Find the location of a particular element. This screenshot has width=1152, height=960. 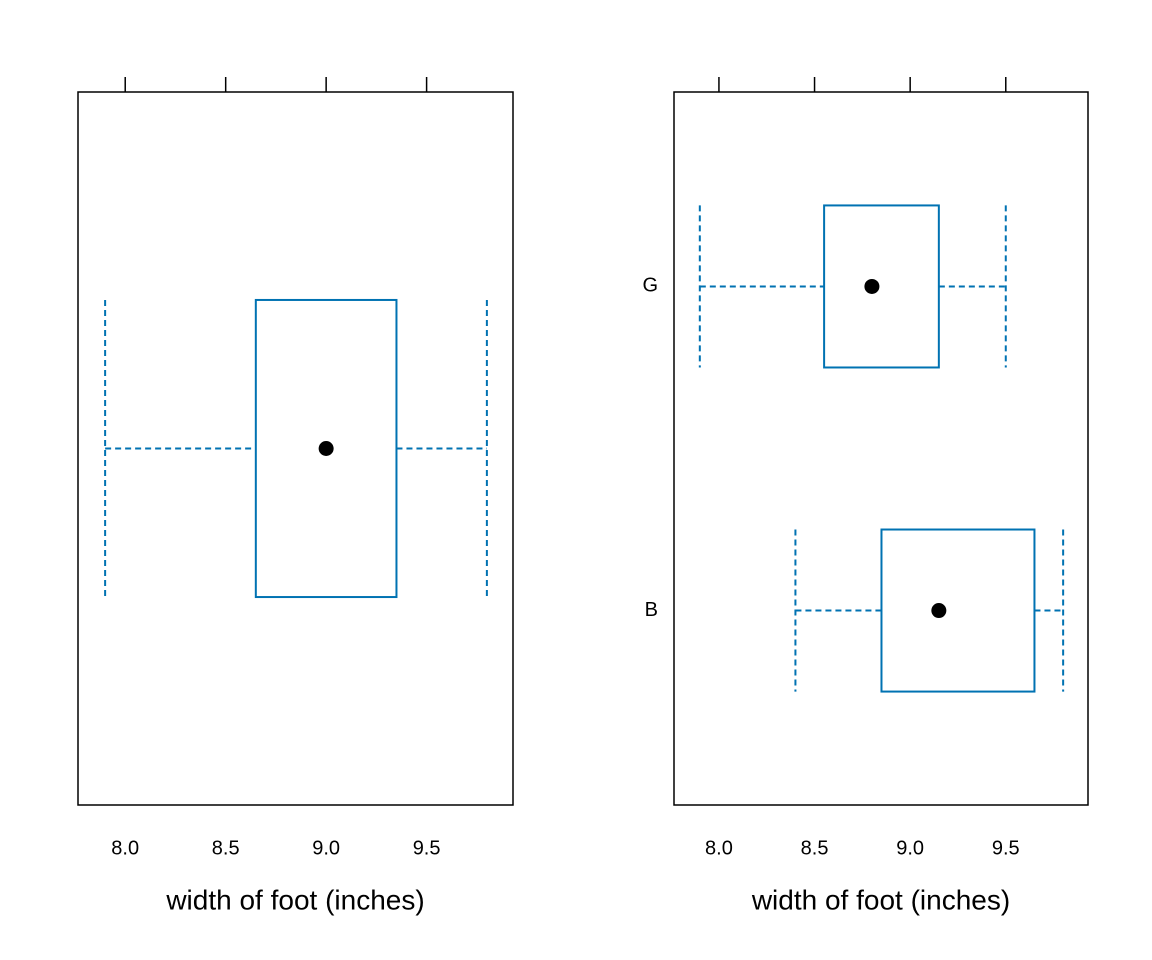

y-tick-label: G is located at coordinates (650, 286).